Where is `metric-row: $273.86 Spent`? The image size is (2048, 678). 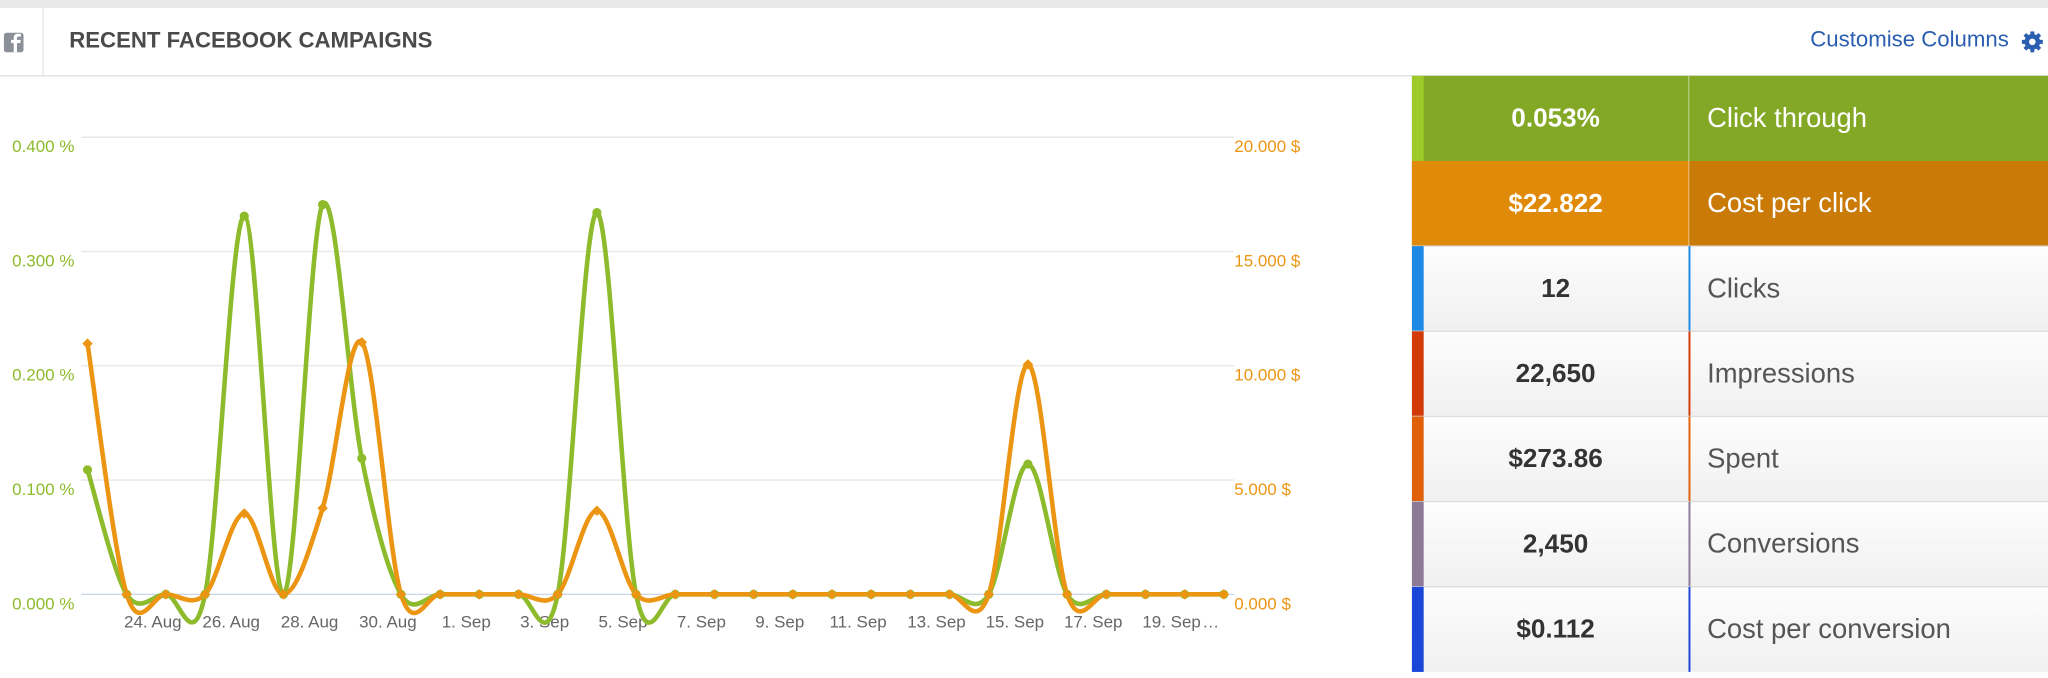 metric-row: $273.86 Spent is located at coordinates (1729, 458).